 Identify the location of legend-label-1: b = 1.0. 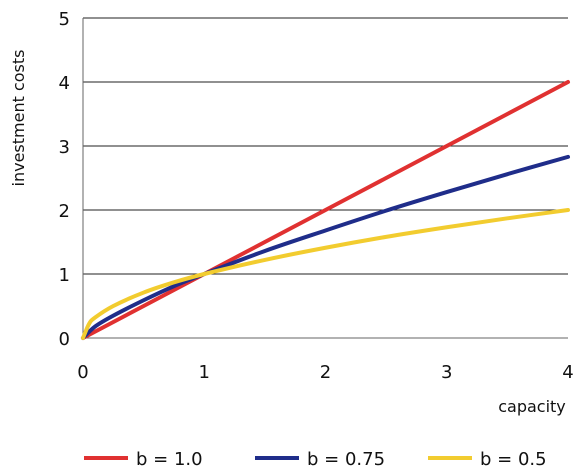
(169, 459).